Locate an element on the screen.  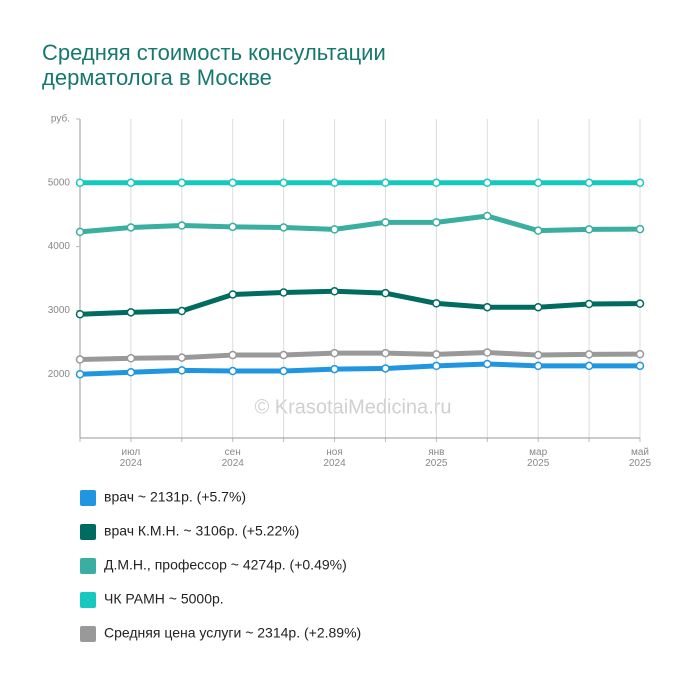
watermark: © KrasotaiMedicina.ru is located at coordinates (352, 407).